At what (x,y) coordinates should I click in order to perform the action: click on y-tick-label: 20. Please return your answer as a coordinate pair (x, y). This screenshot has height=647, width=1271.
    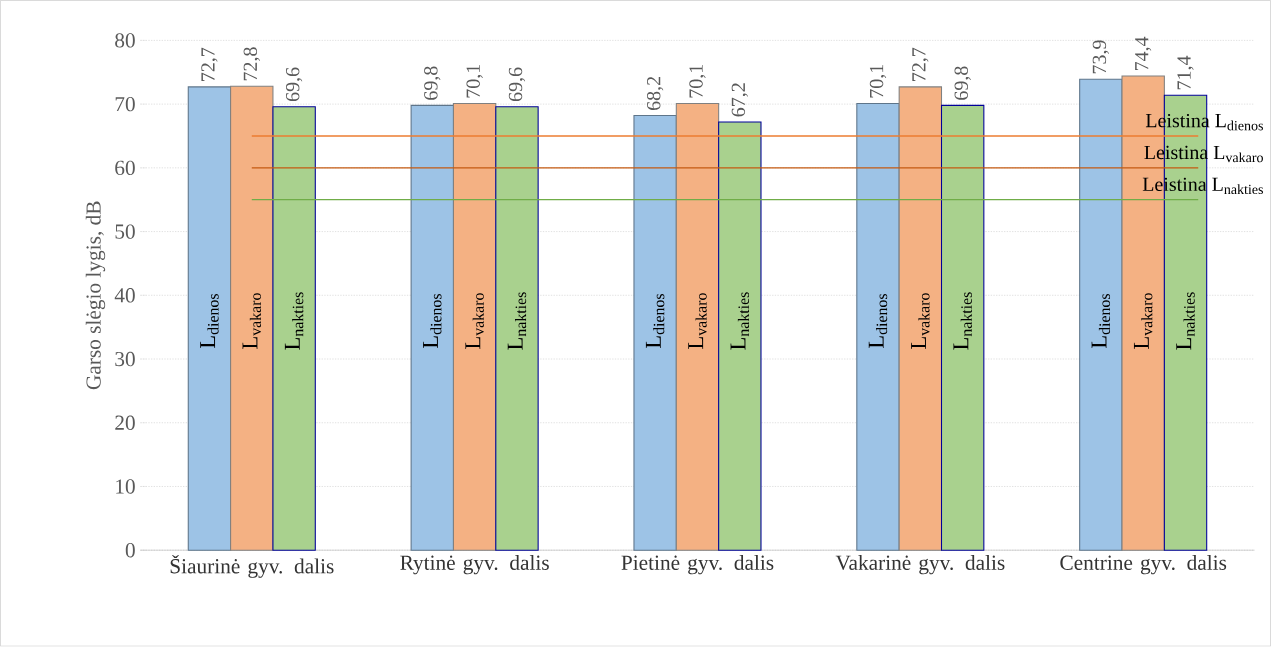
    Looking at the image, I should click on (125, 423).